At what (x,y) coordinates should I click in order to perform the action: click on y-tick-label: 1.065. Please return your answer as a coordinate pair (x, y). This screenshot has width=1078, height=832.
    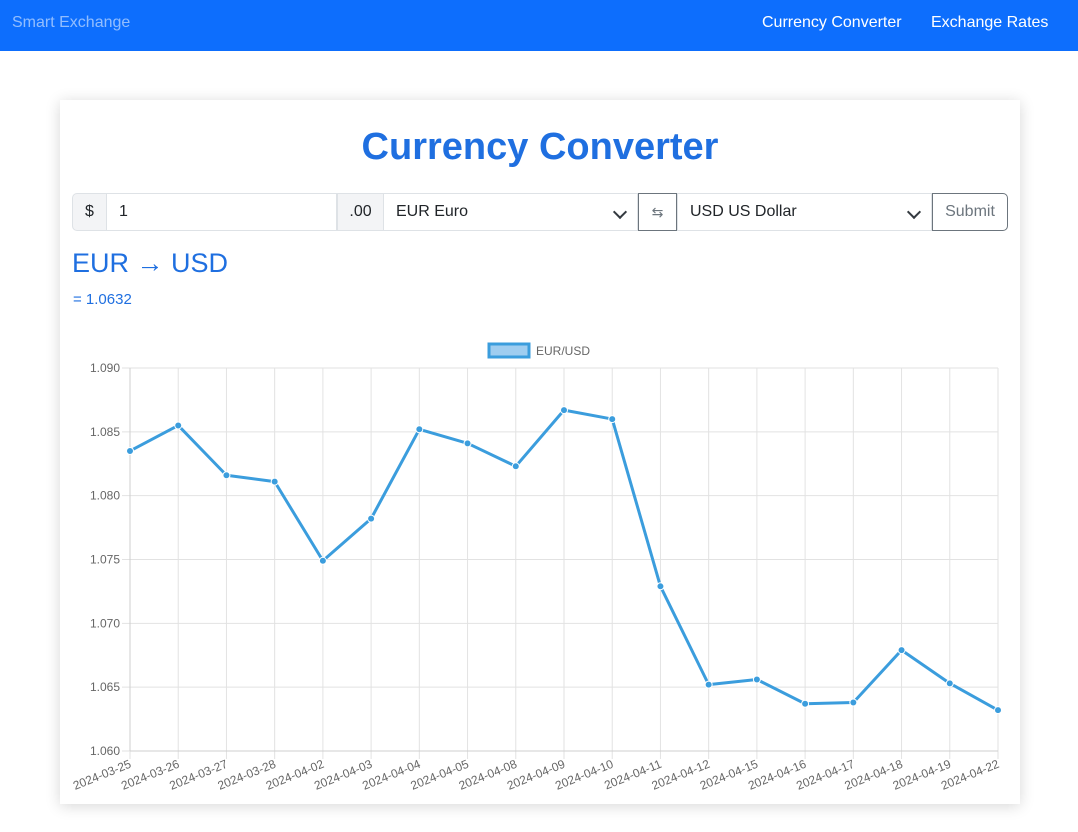
    Looking at the image, I should click on (105, 687).